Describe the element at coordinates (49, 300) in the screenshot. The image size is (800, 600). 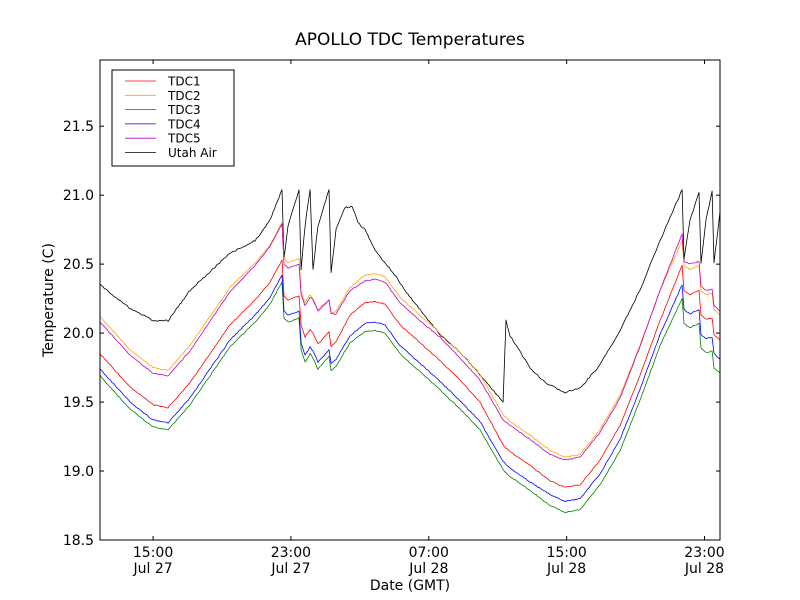
I see `y-axis-label: Temperature (C)` at that location.